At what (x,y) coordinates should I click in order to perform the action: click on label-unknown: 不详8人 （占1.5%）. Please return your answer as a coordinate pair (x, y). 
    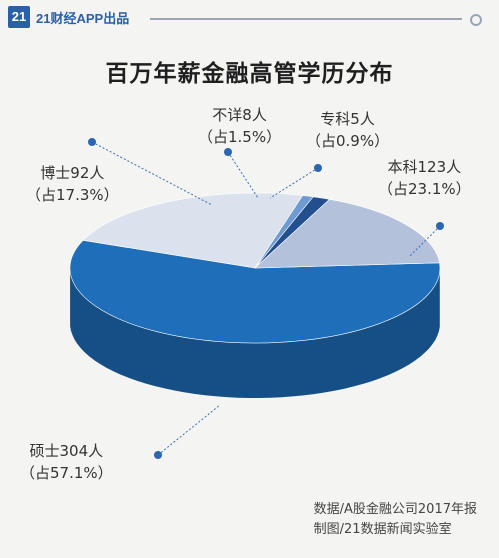
    Looking at the image, I should click on (239, 126).